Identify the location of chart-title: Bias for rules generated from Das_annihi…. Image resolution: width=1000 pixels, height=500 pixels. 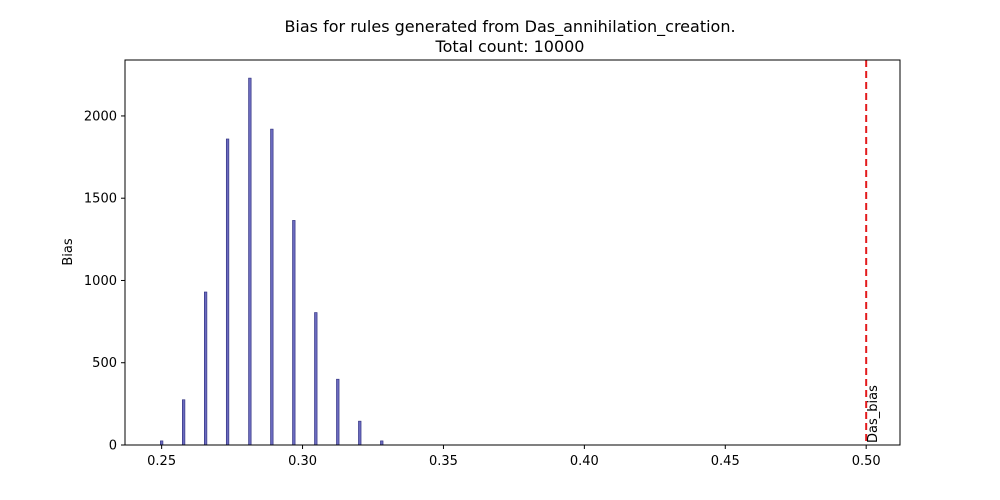
(509, 27).